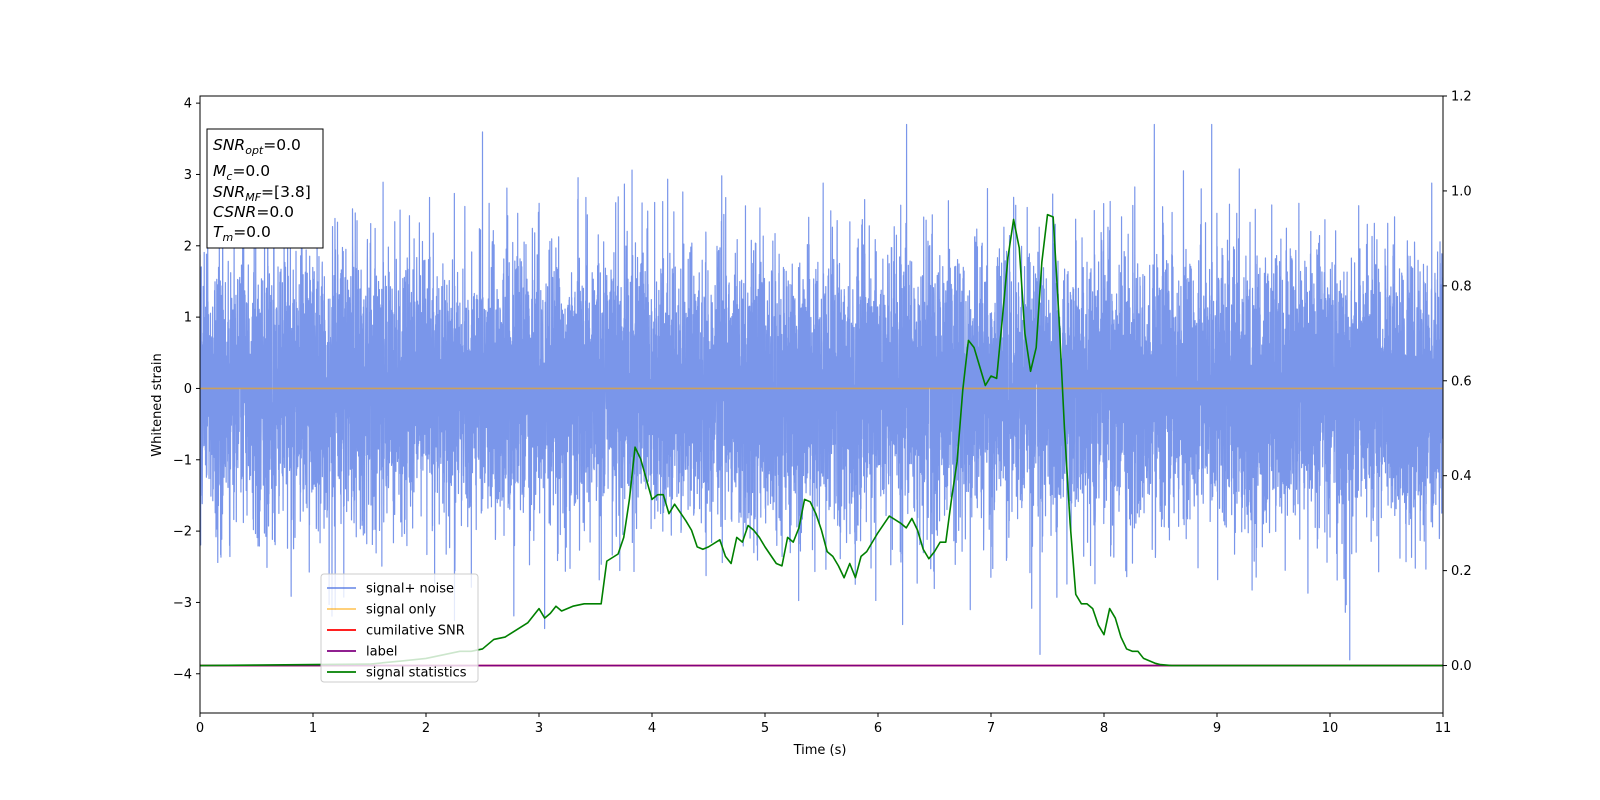  What do you see at coordinates (262, 193) in the screenshot?
I see `stats-row: SNRMF=[3.8]` at bounding box center [262, 193].